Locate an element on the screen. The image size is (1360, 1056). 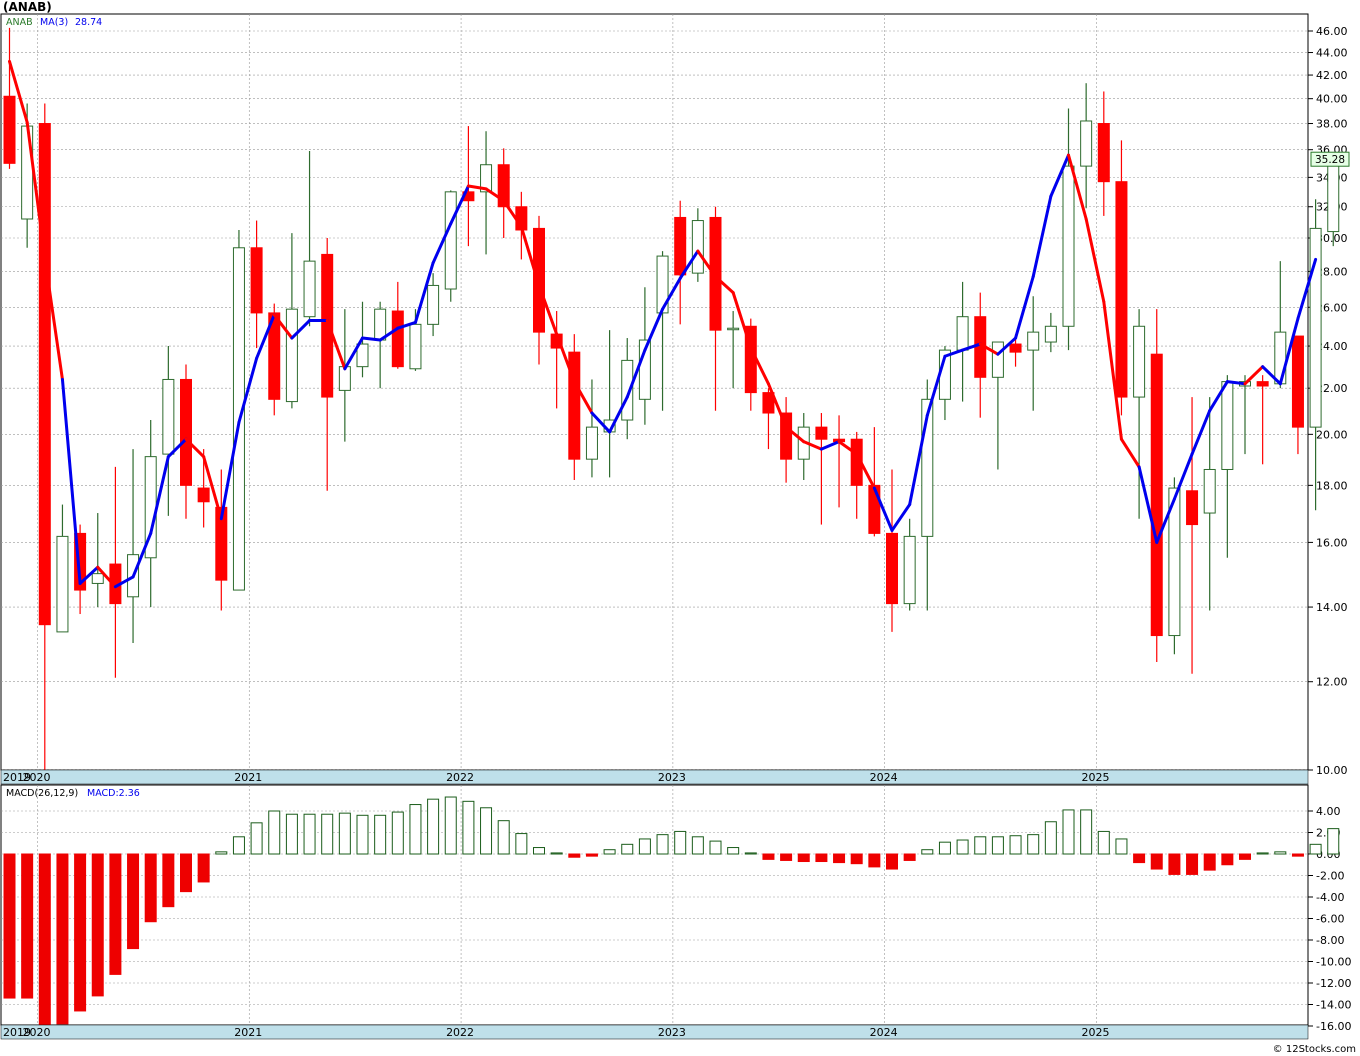
year-label: 2020 is located at coordinates (36, 777).